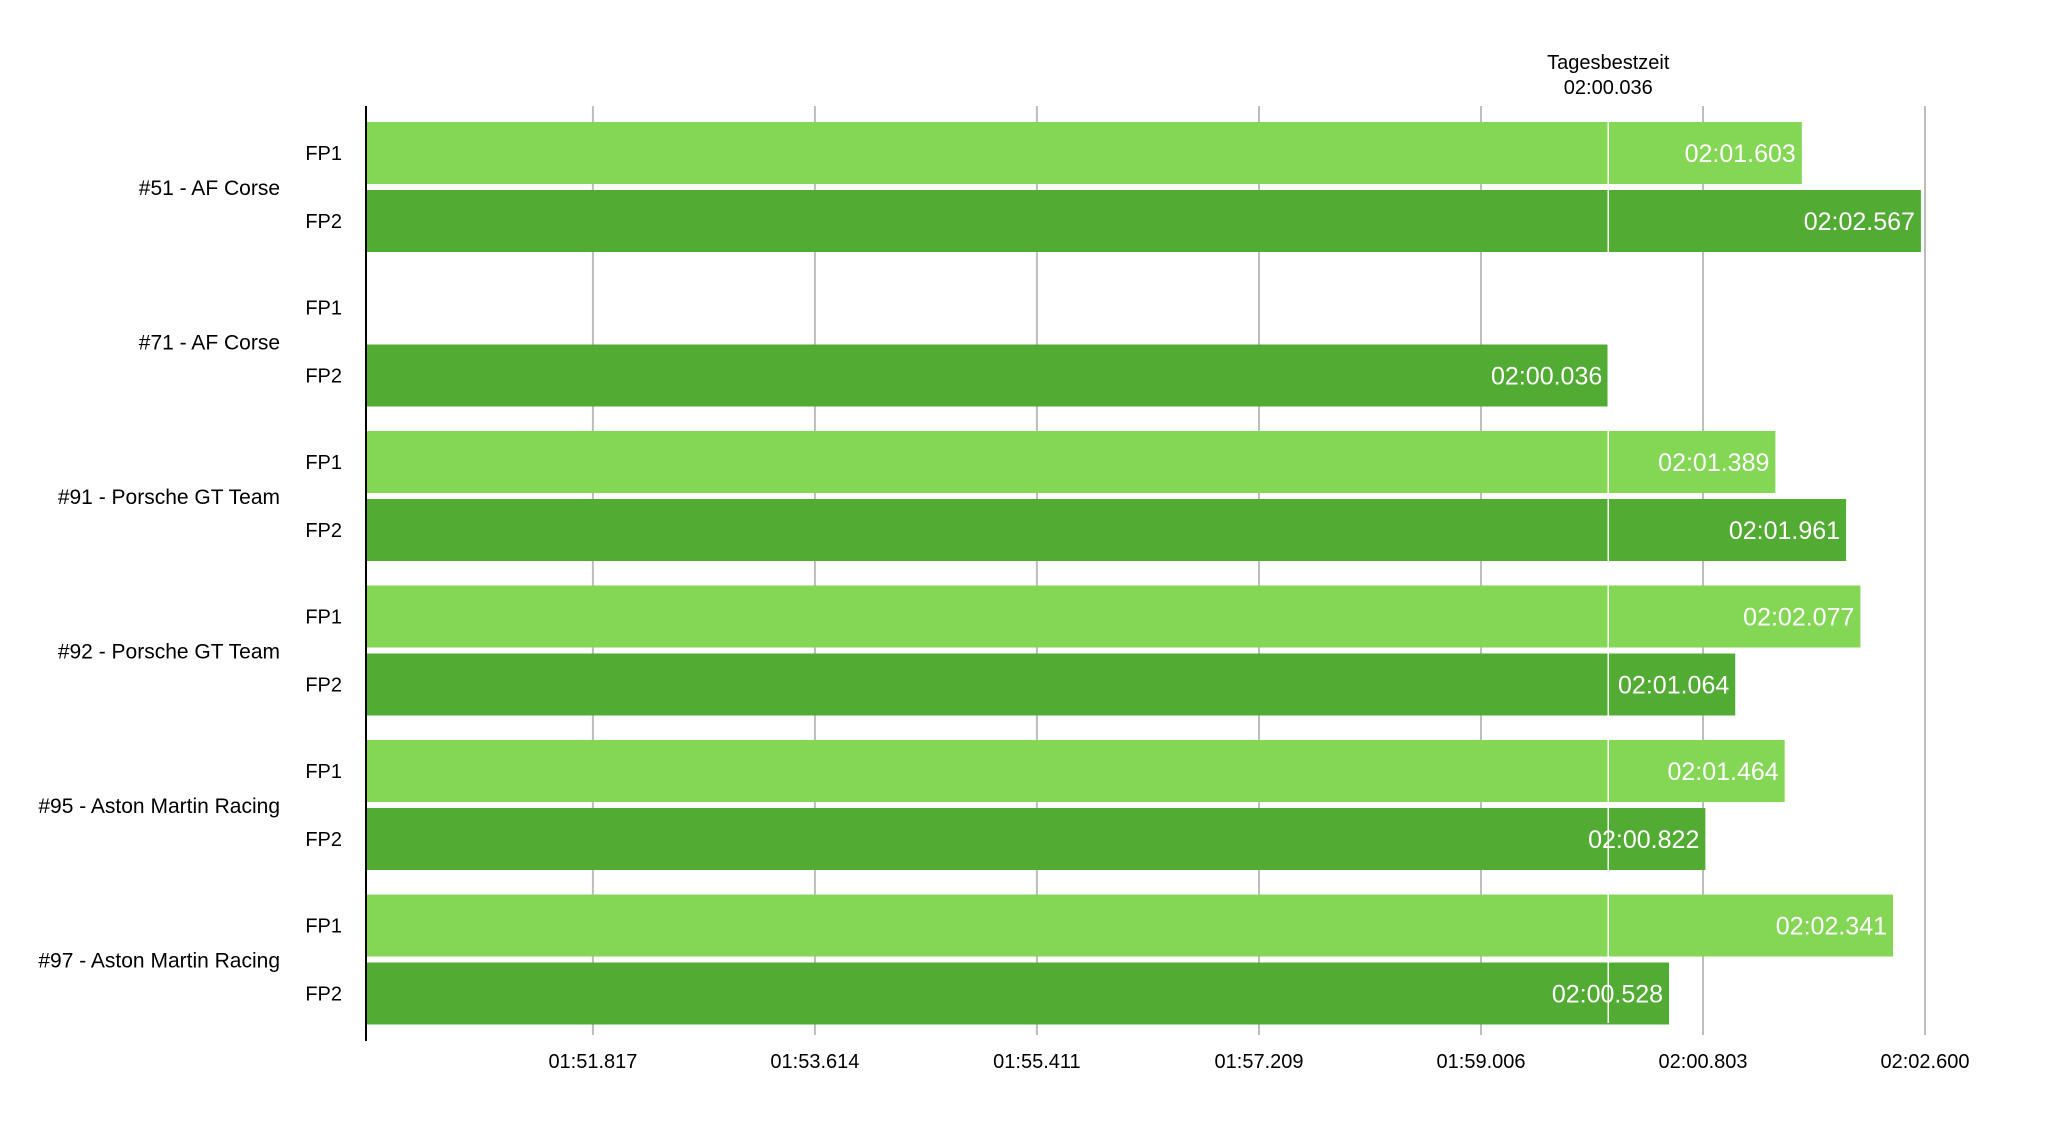 This screenshot has height=1124, width=2048. Describe the element at coordinates (1643, 840) in the screenshot. I see `bar-value-label: 02:00.822` at that location.